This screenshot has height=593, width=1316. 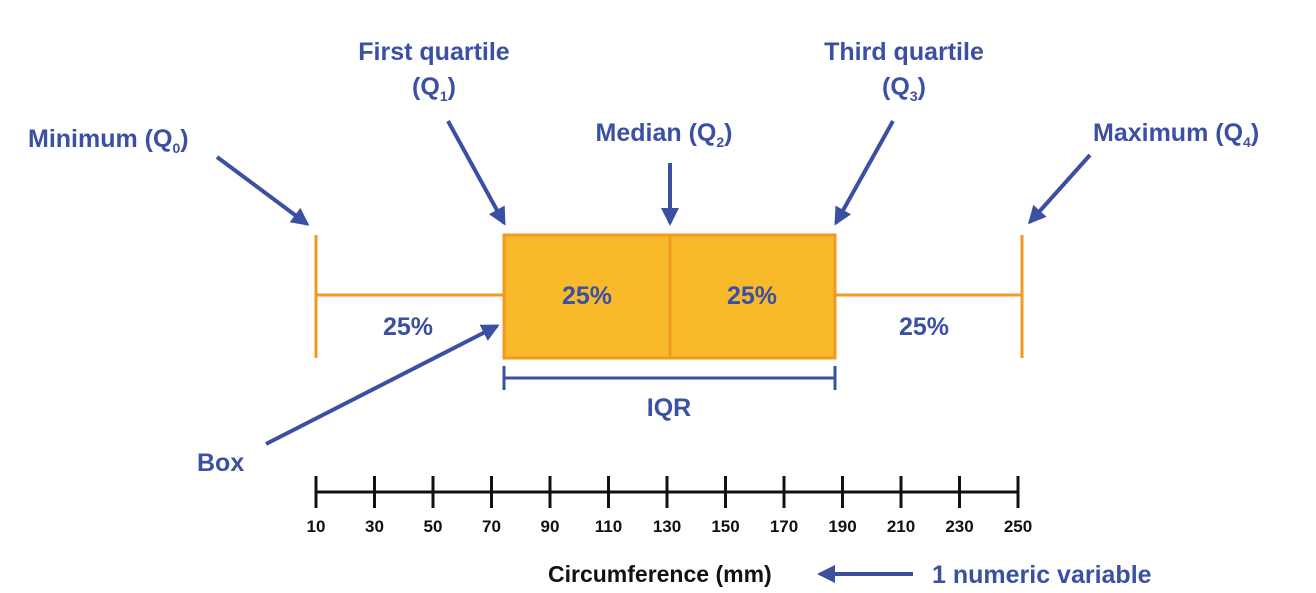 I want to click on upper-whisker-percent: 25%, so click(x=924, y=327).